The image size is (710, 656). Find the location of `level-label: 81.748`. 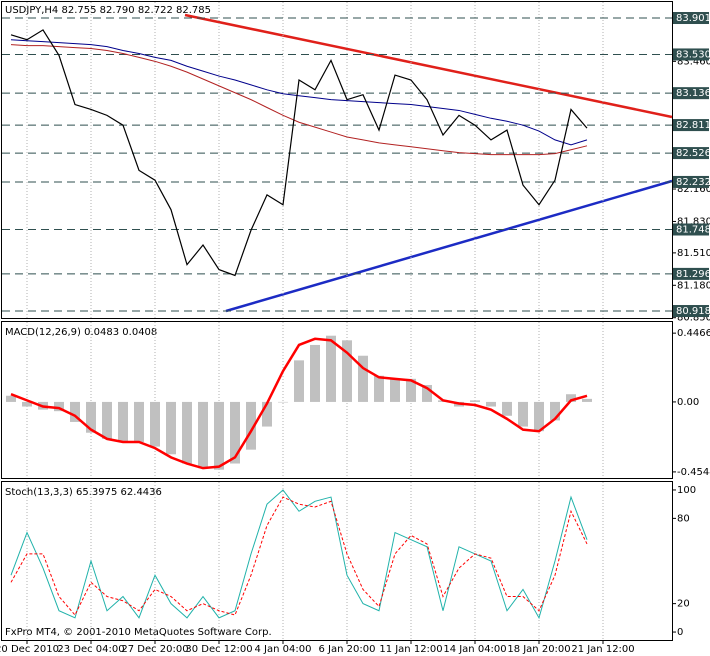

level-label: 81.748 is located at coordinates (693, 229).